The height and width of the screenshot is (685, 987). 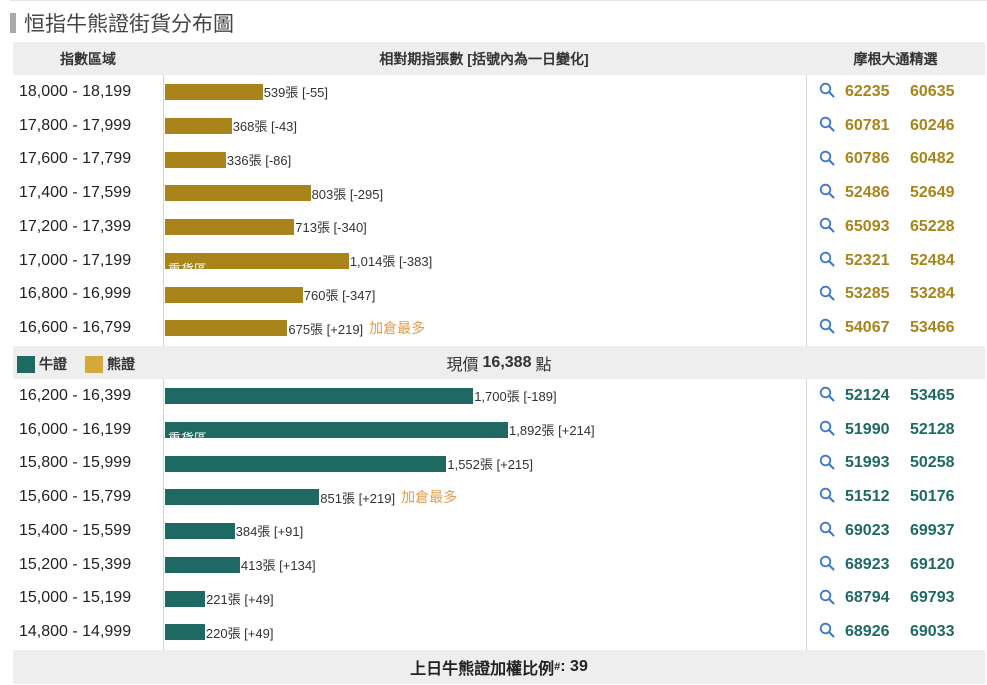 I want to click on current-price-value: 16,388, so click(x=507, y=362).